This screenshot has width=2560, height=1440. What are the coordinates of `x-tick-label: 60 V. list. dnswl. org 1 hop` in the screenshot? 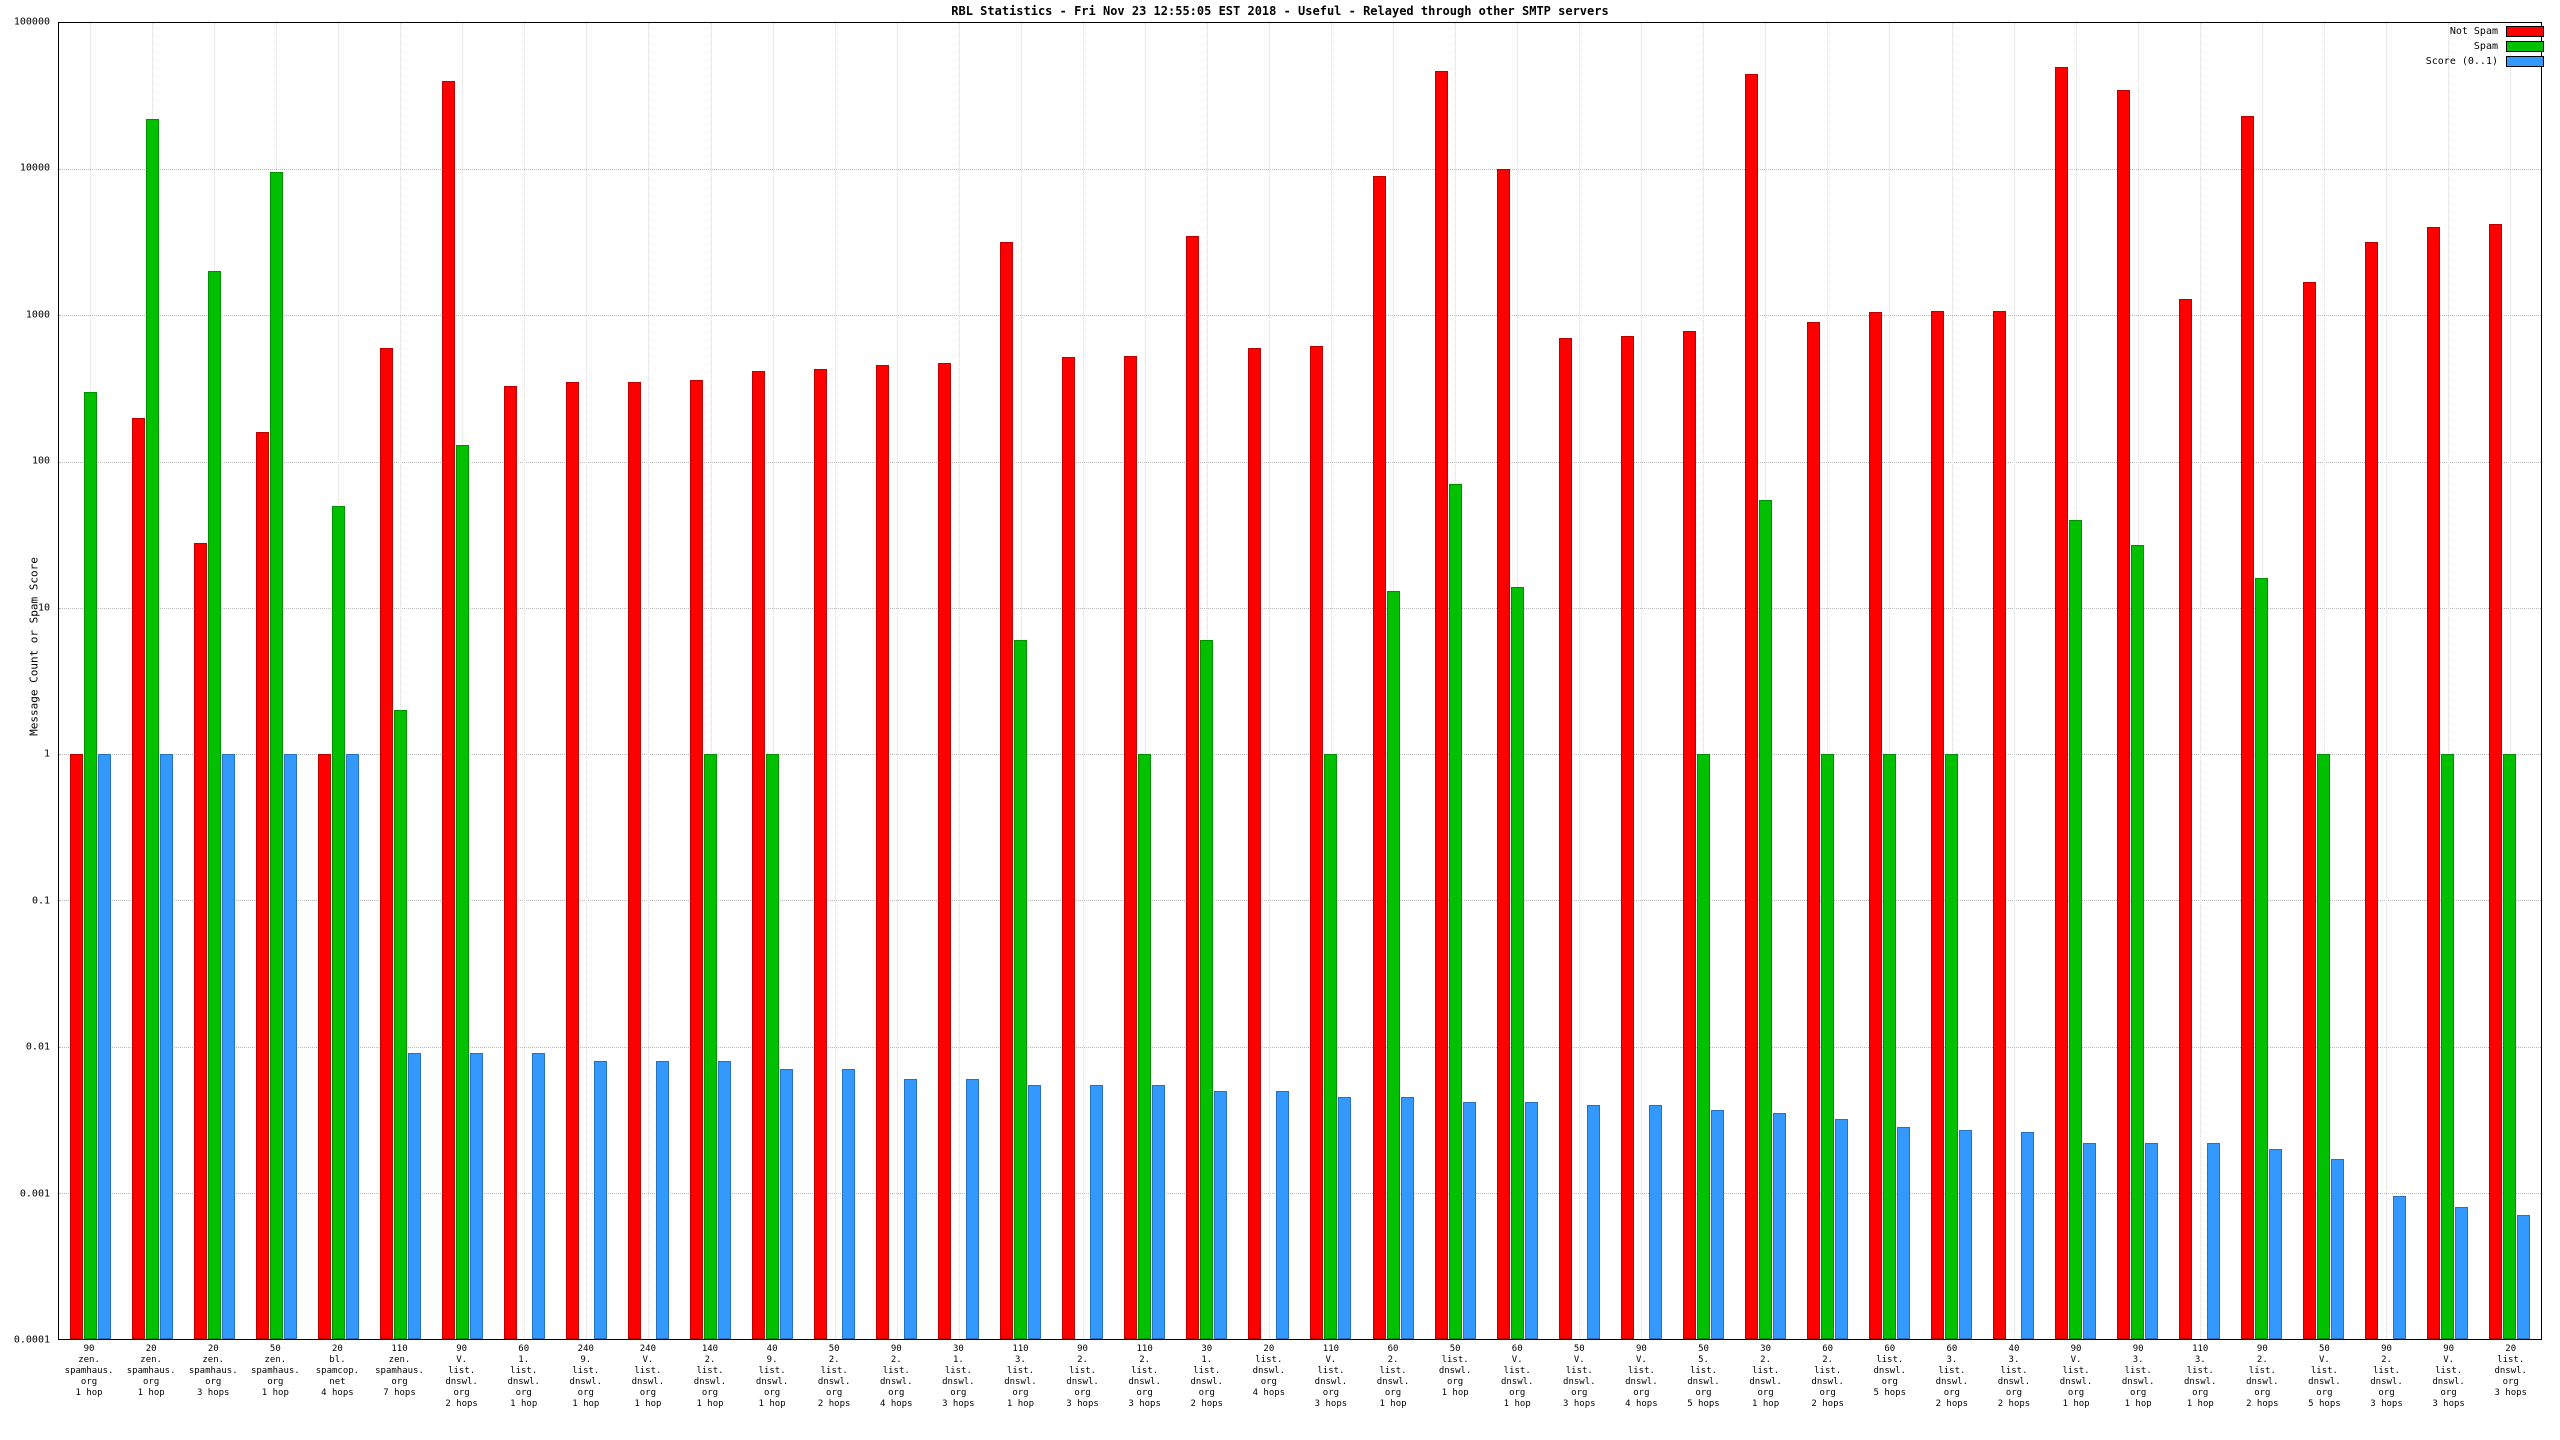 It's located at (1517, 1376).